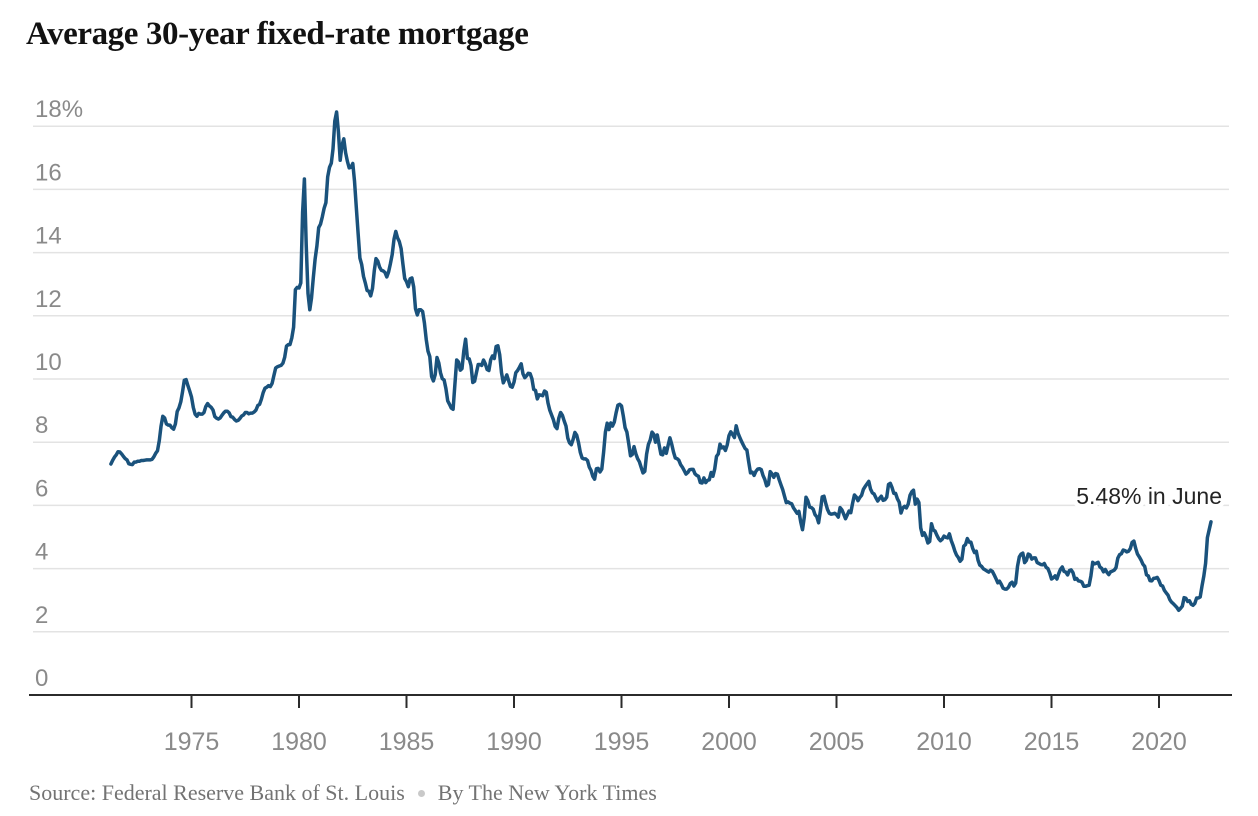 The height and width of the screenshot is (816, 1258). What do you see at coordinates (41, 615) in the screenshot?
I see `y-axis-label: 2` at bounding box center [41, 615].